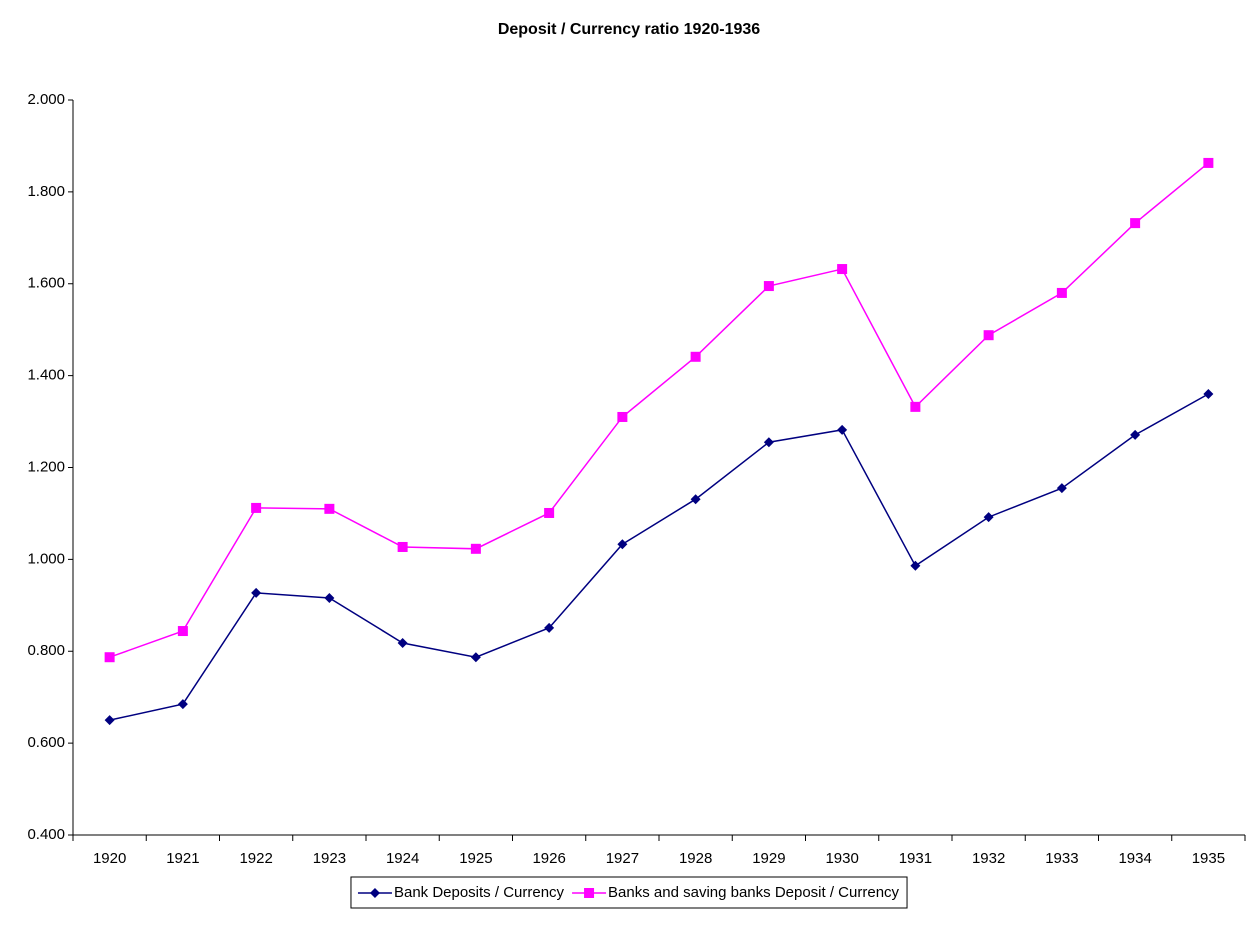 The image size is (1258, 936). I want to click on x-tick-label: 1923, so click(329, 858).